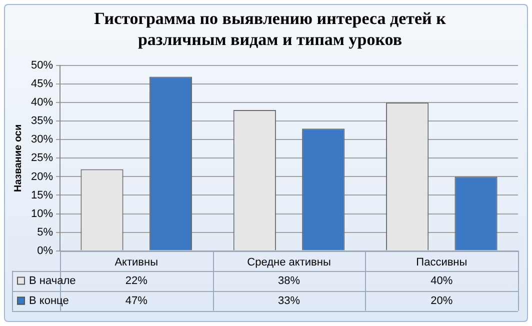  I want to click on x-tick-label: Пассивны, so click(442, 262).